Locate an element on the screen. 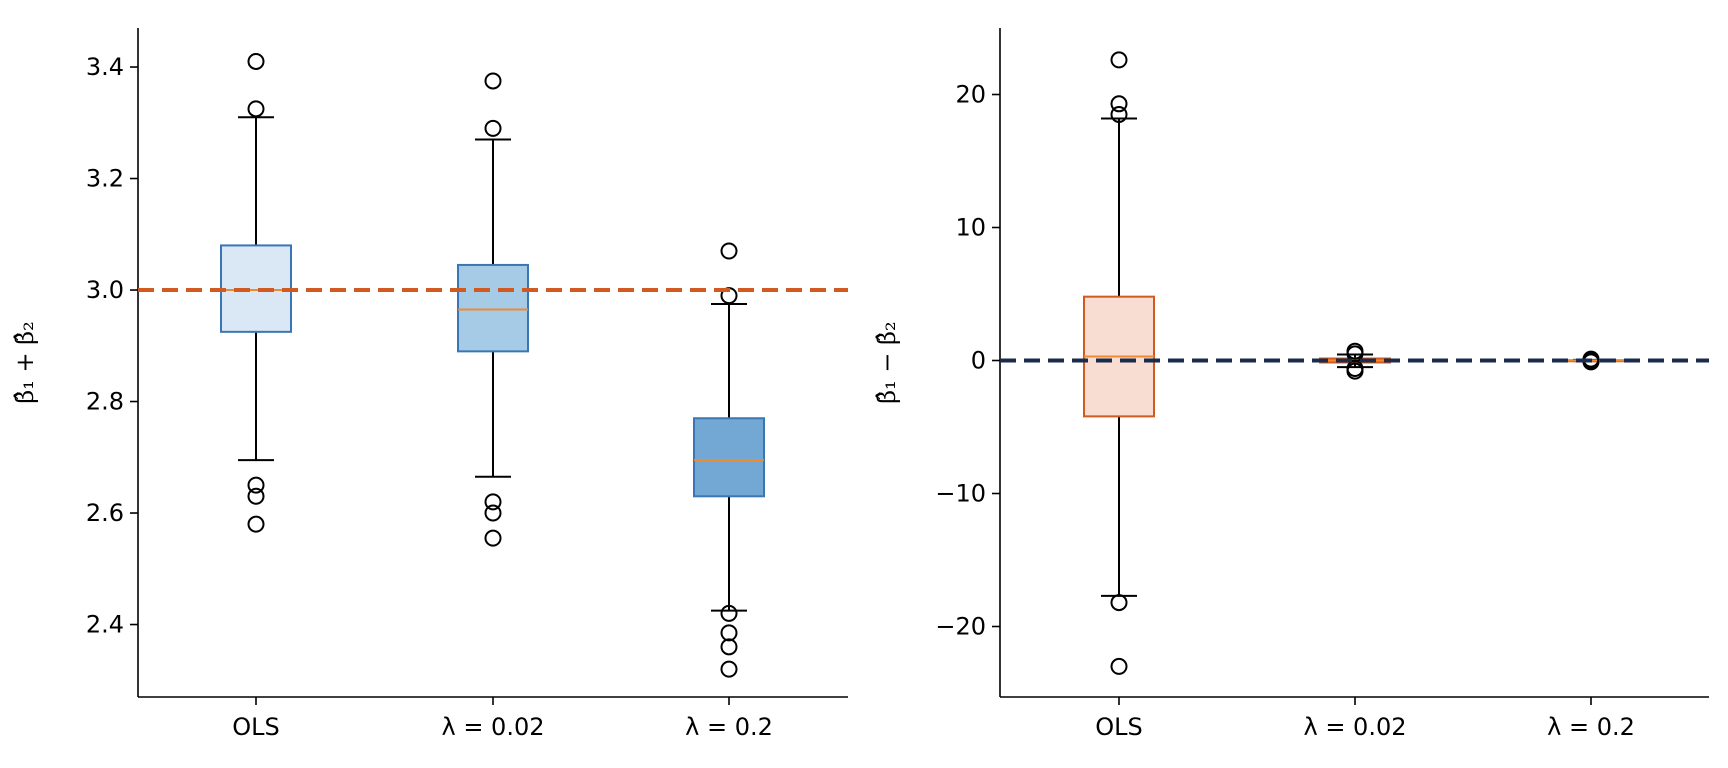  y-axis-title: β̂₁ + β̂₂ is located at coordinates (25, 362).